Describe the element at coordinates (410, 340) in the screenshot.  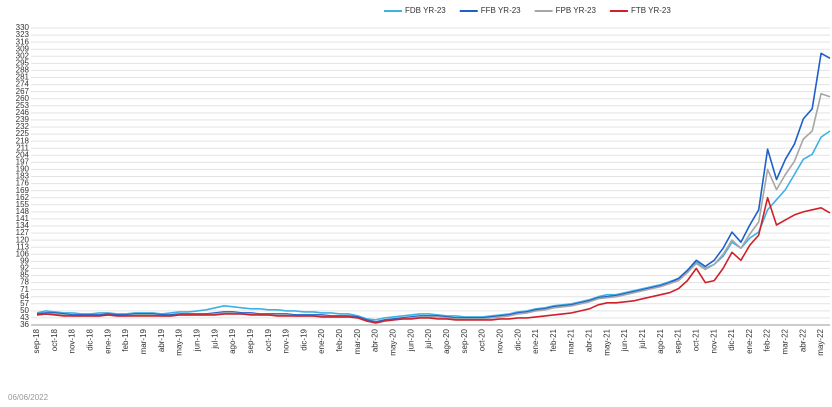
I see `x-tick-label: jun-20` at that location.